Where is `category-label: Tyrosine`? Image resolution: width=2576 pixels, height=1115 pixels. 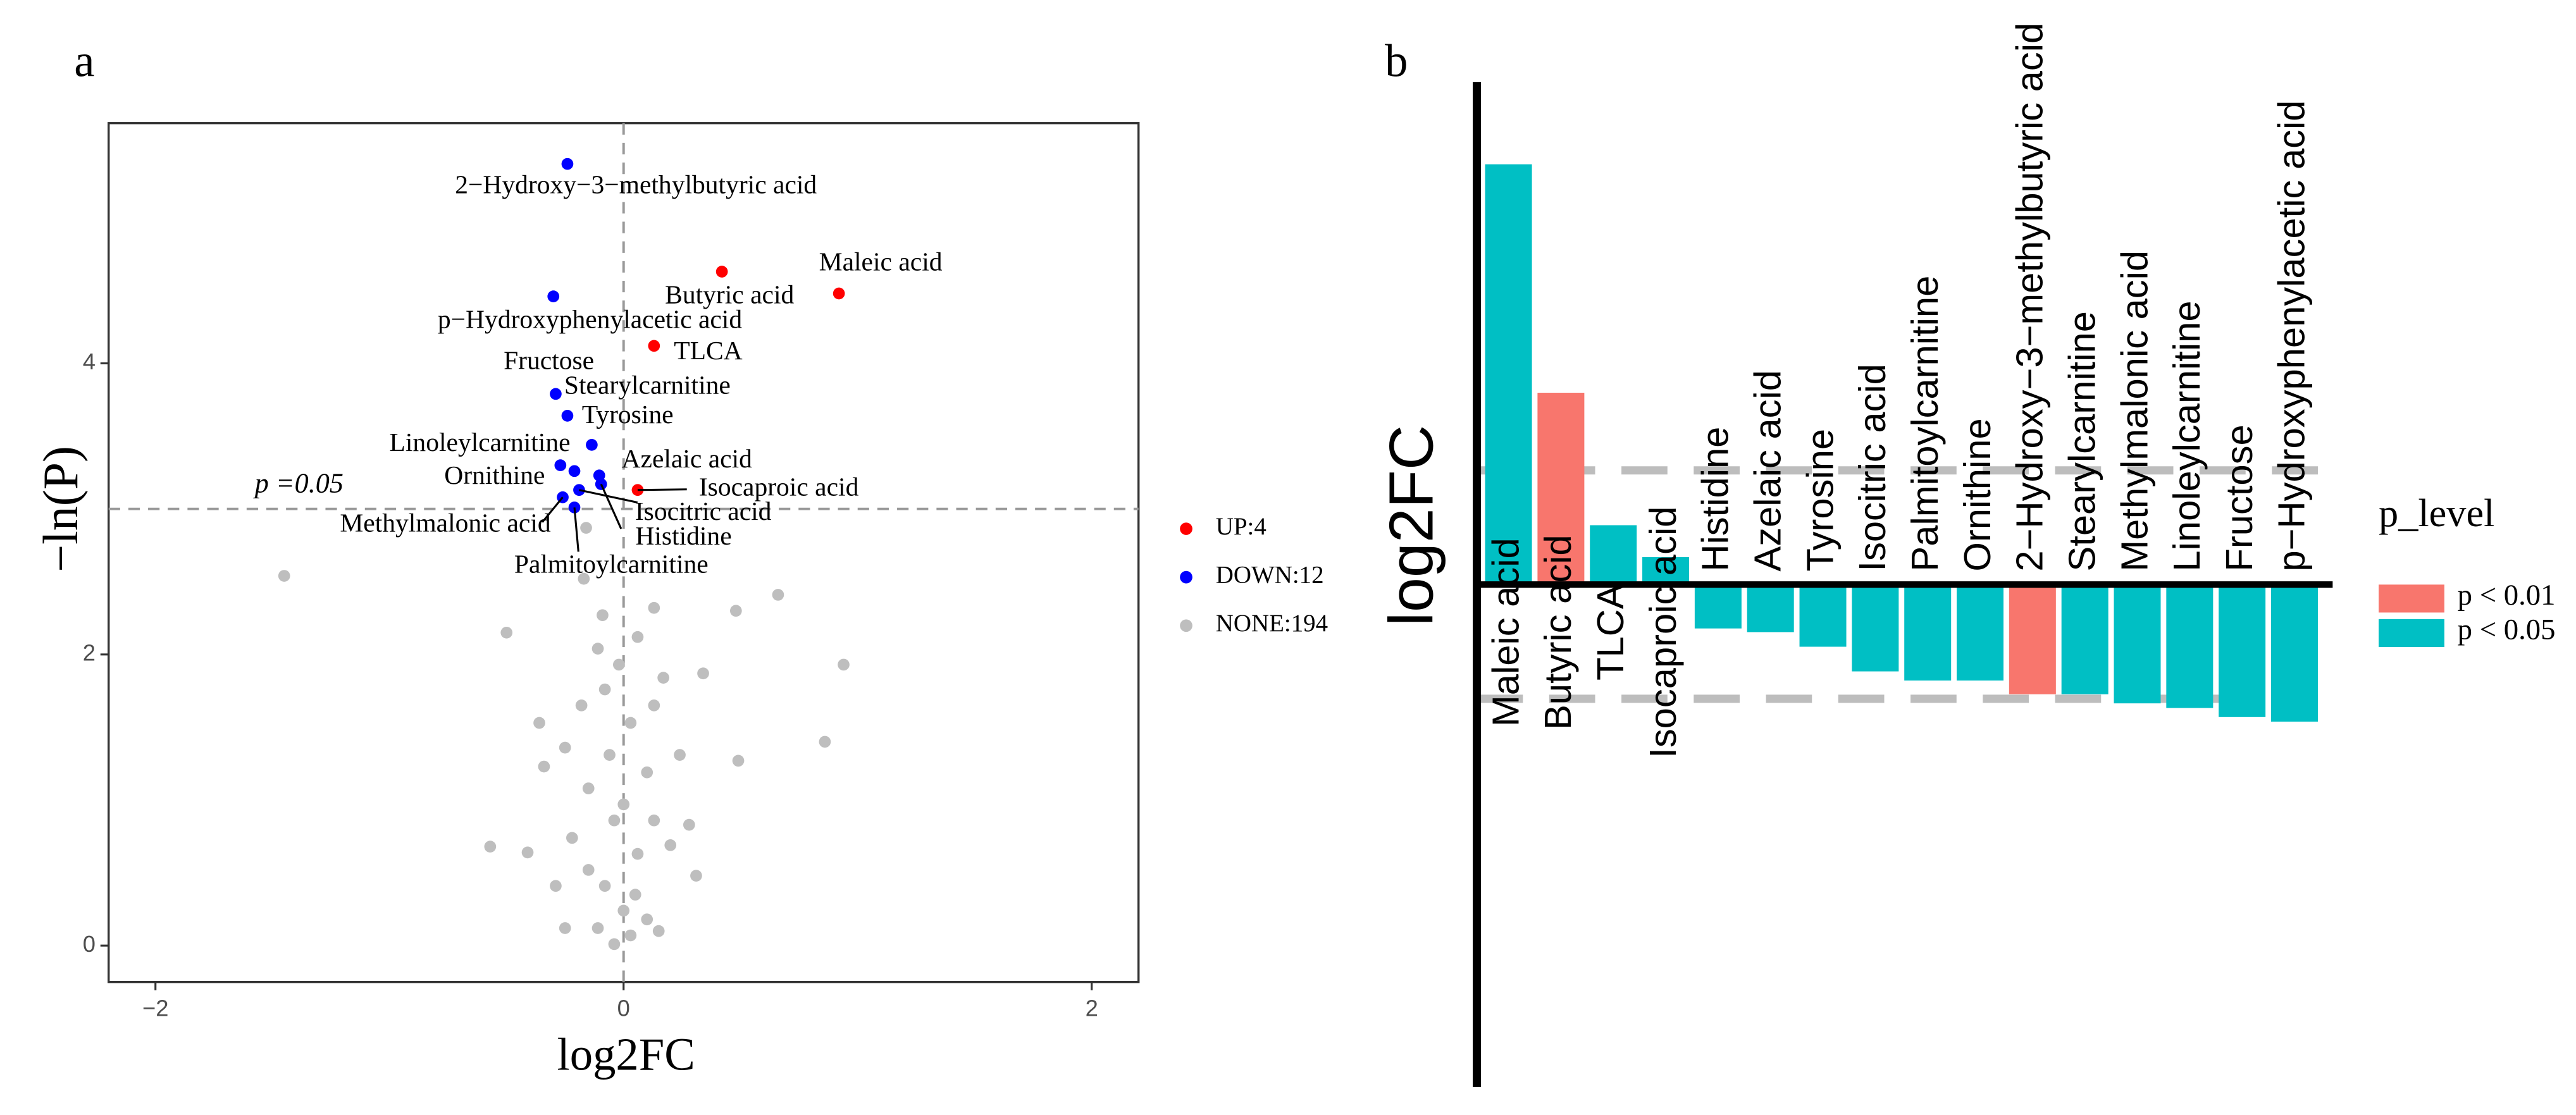
category-label: Tyrosine is located at coordinates (1820, 500).